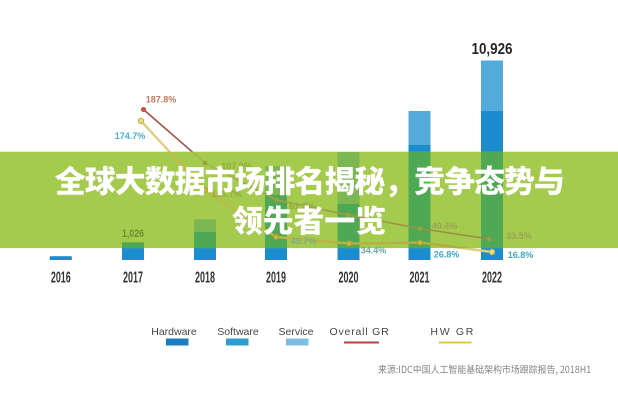 This screenshot has width=618, height=400. I want to click on svg-text: 2021, so click(420, 277).